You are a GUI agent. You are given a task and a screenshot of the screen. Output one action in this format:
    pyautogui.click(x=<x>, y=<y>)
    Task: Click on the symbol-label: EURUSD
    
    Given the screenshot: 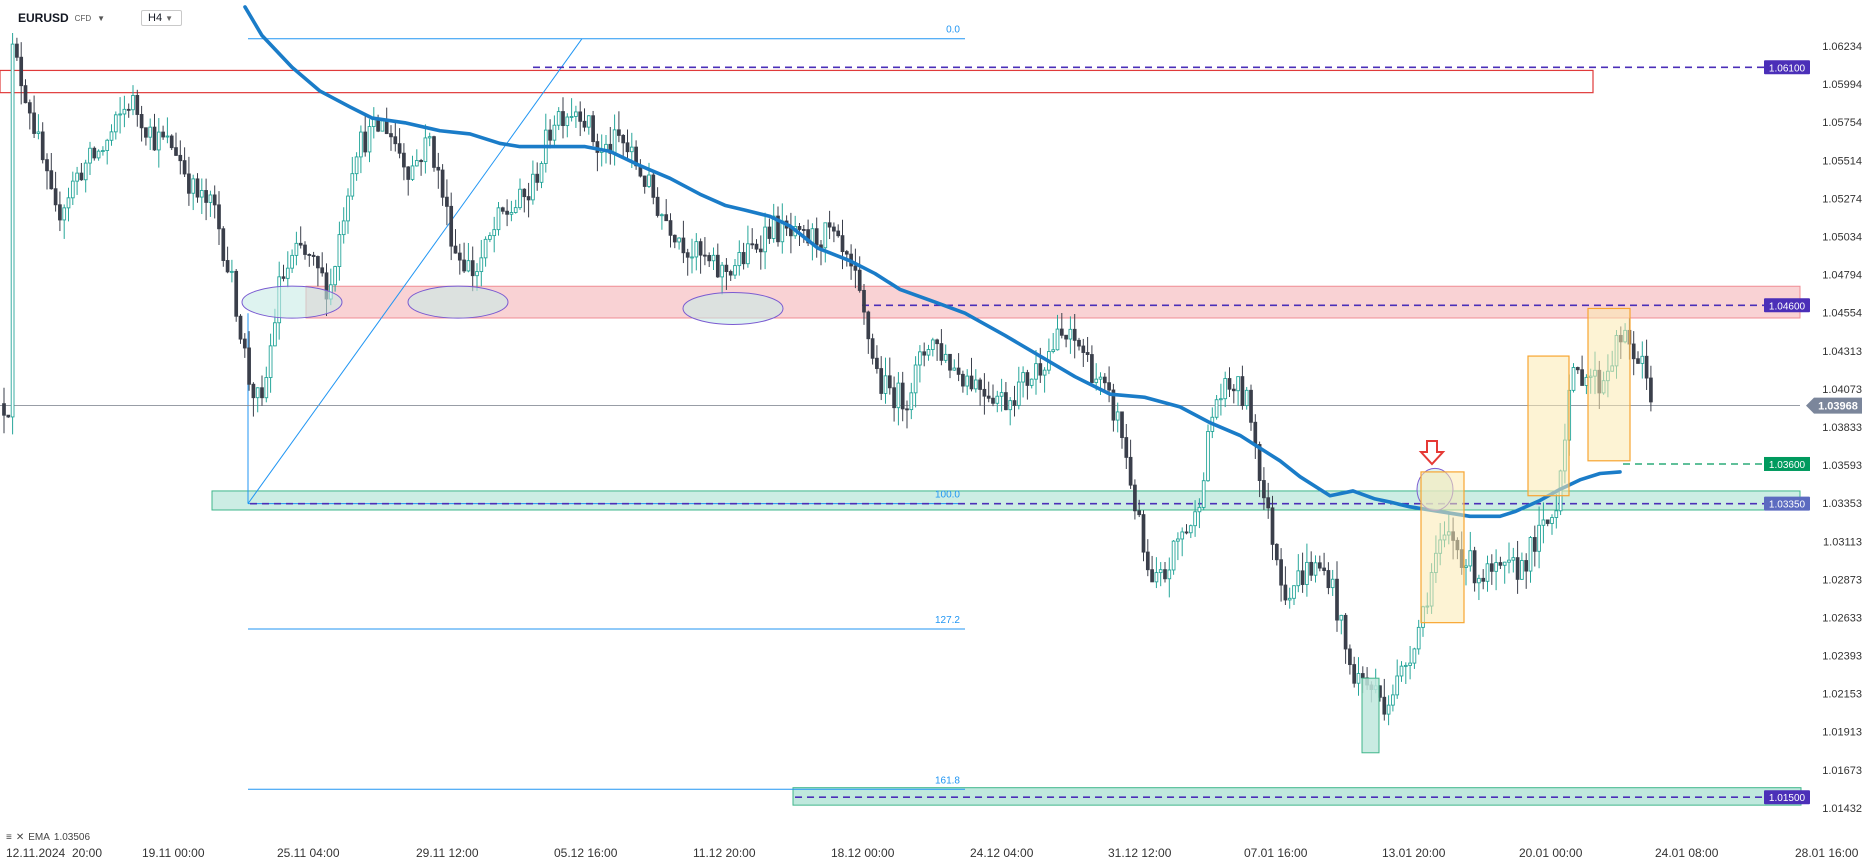 What is the action you would take?
    pyautogui.click(x=43, y=18)
    